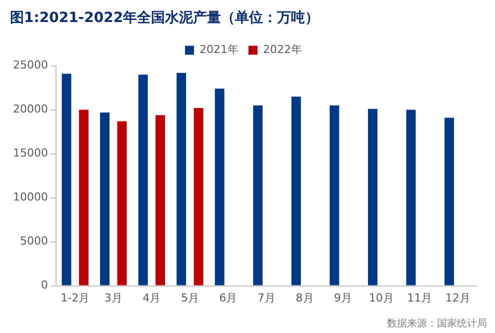  Describe the element at coordinates (165, 17) in the screenshot. I see `chart-title: 图1:2021-2022年全国水泥产量（单位：万吨）` at that location.